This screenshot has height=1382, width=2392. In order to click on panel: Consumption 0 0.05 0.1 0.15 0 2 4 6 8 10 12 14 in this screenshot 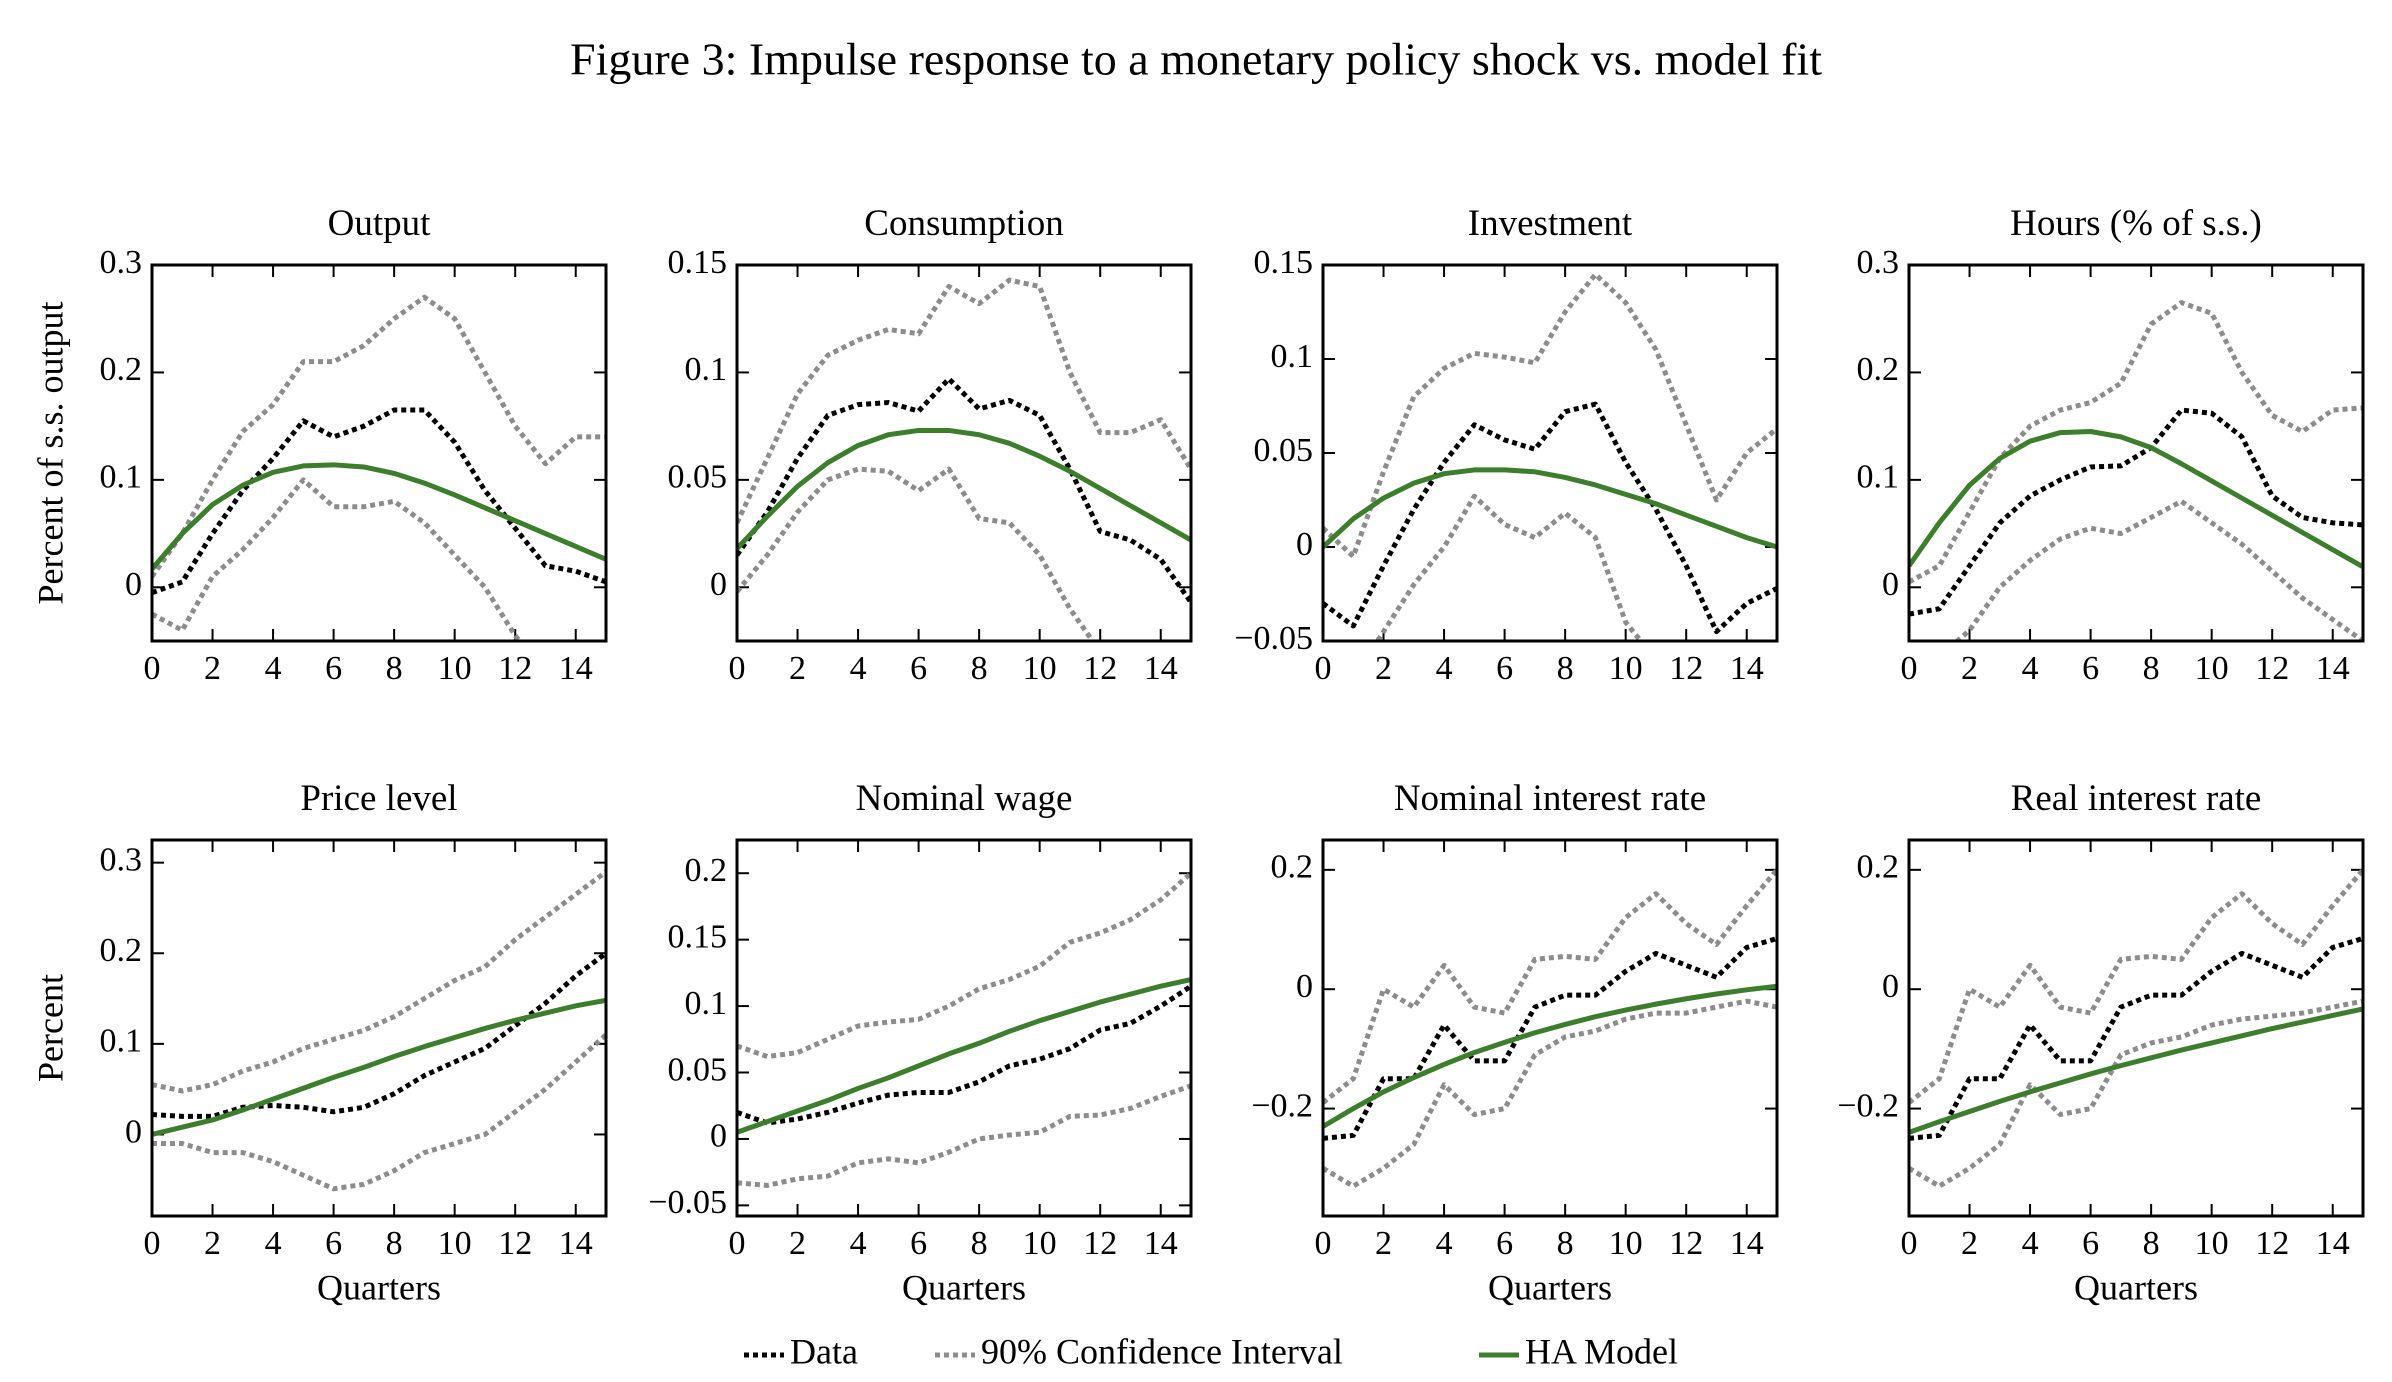, I will do `click(930, 445)`.